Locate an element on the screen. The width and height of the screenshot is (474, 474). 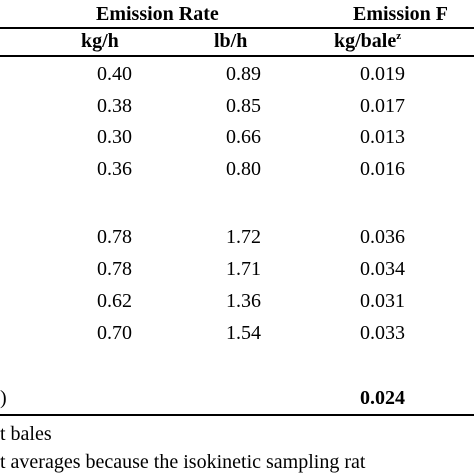
cell-kgh: 0.38 is located at coordinates (114, 106).